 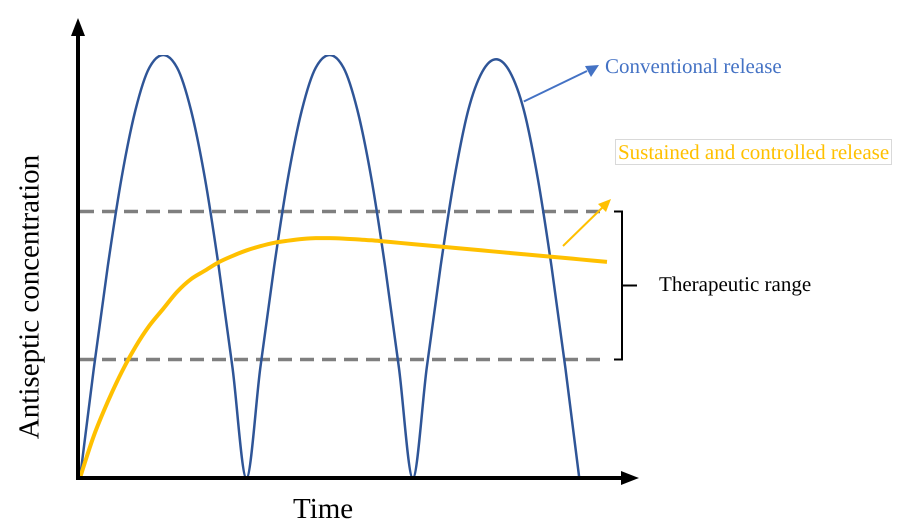 What do you see at coordinates (753, 152) in the screenshot?
I see `text: Sustained and controlled release` at bounding box center [753, 152].